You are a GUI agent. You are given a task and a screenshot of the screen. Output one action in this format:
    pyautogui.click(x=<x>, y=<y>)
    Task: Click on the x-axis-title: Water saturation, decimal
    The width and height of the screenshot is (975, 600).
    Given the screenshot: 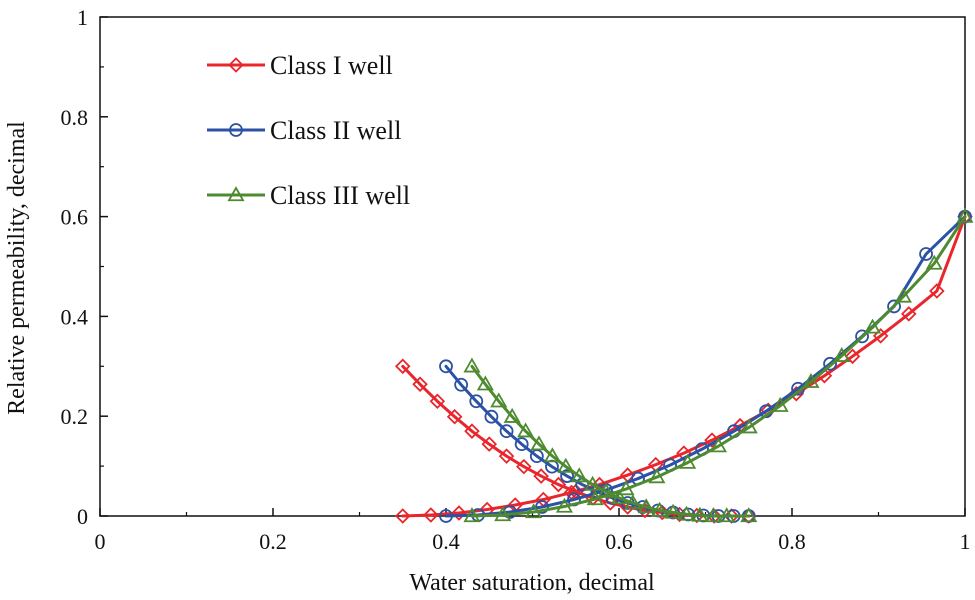 What is the action you would take?
    pyautogui.click(x=532, y=583)
    